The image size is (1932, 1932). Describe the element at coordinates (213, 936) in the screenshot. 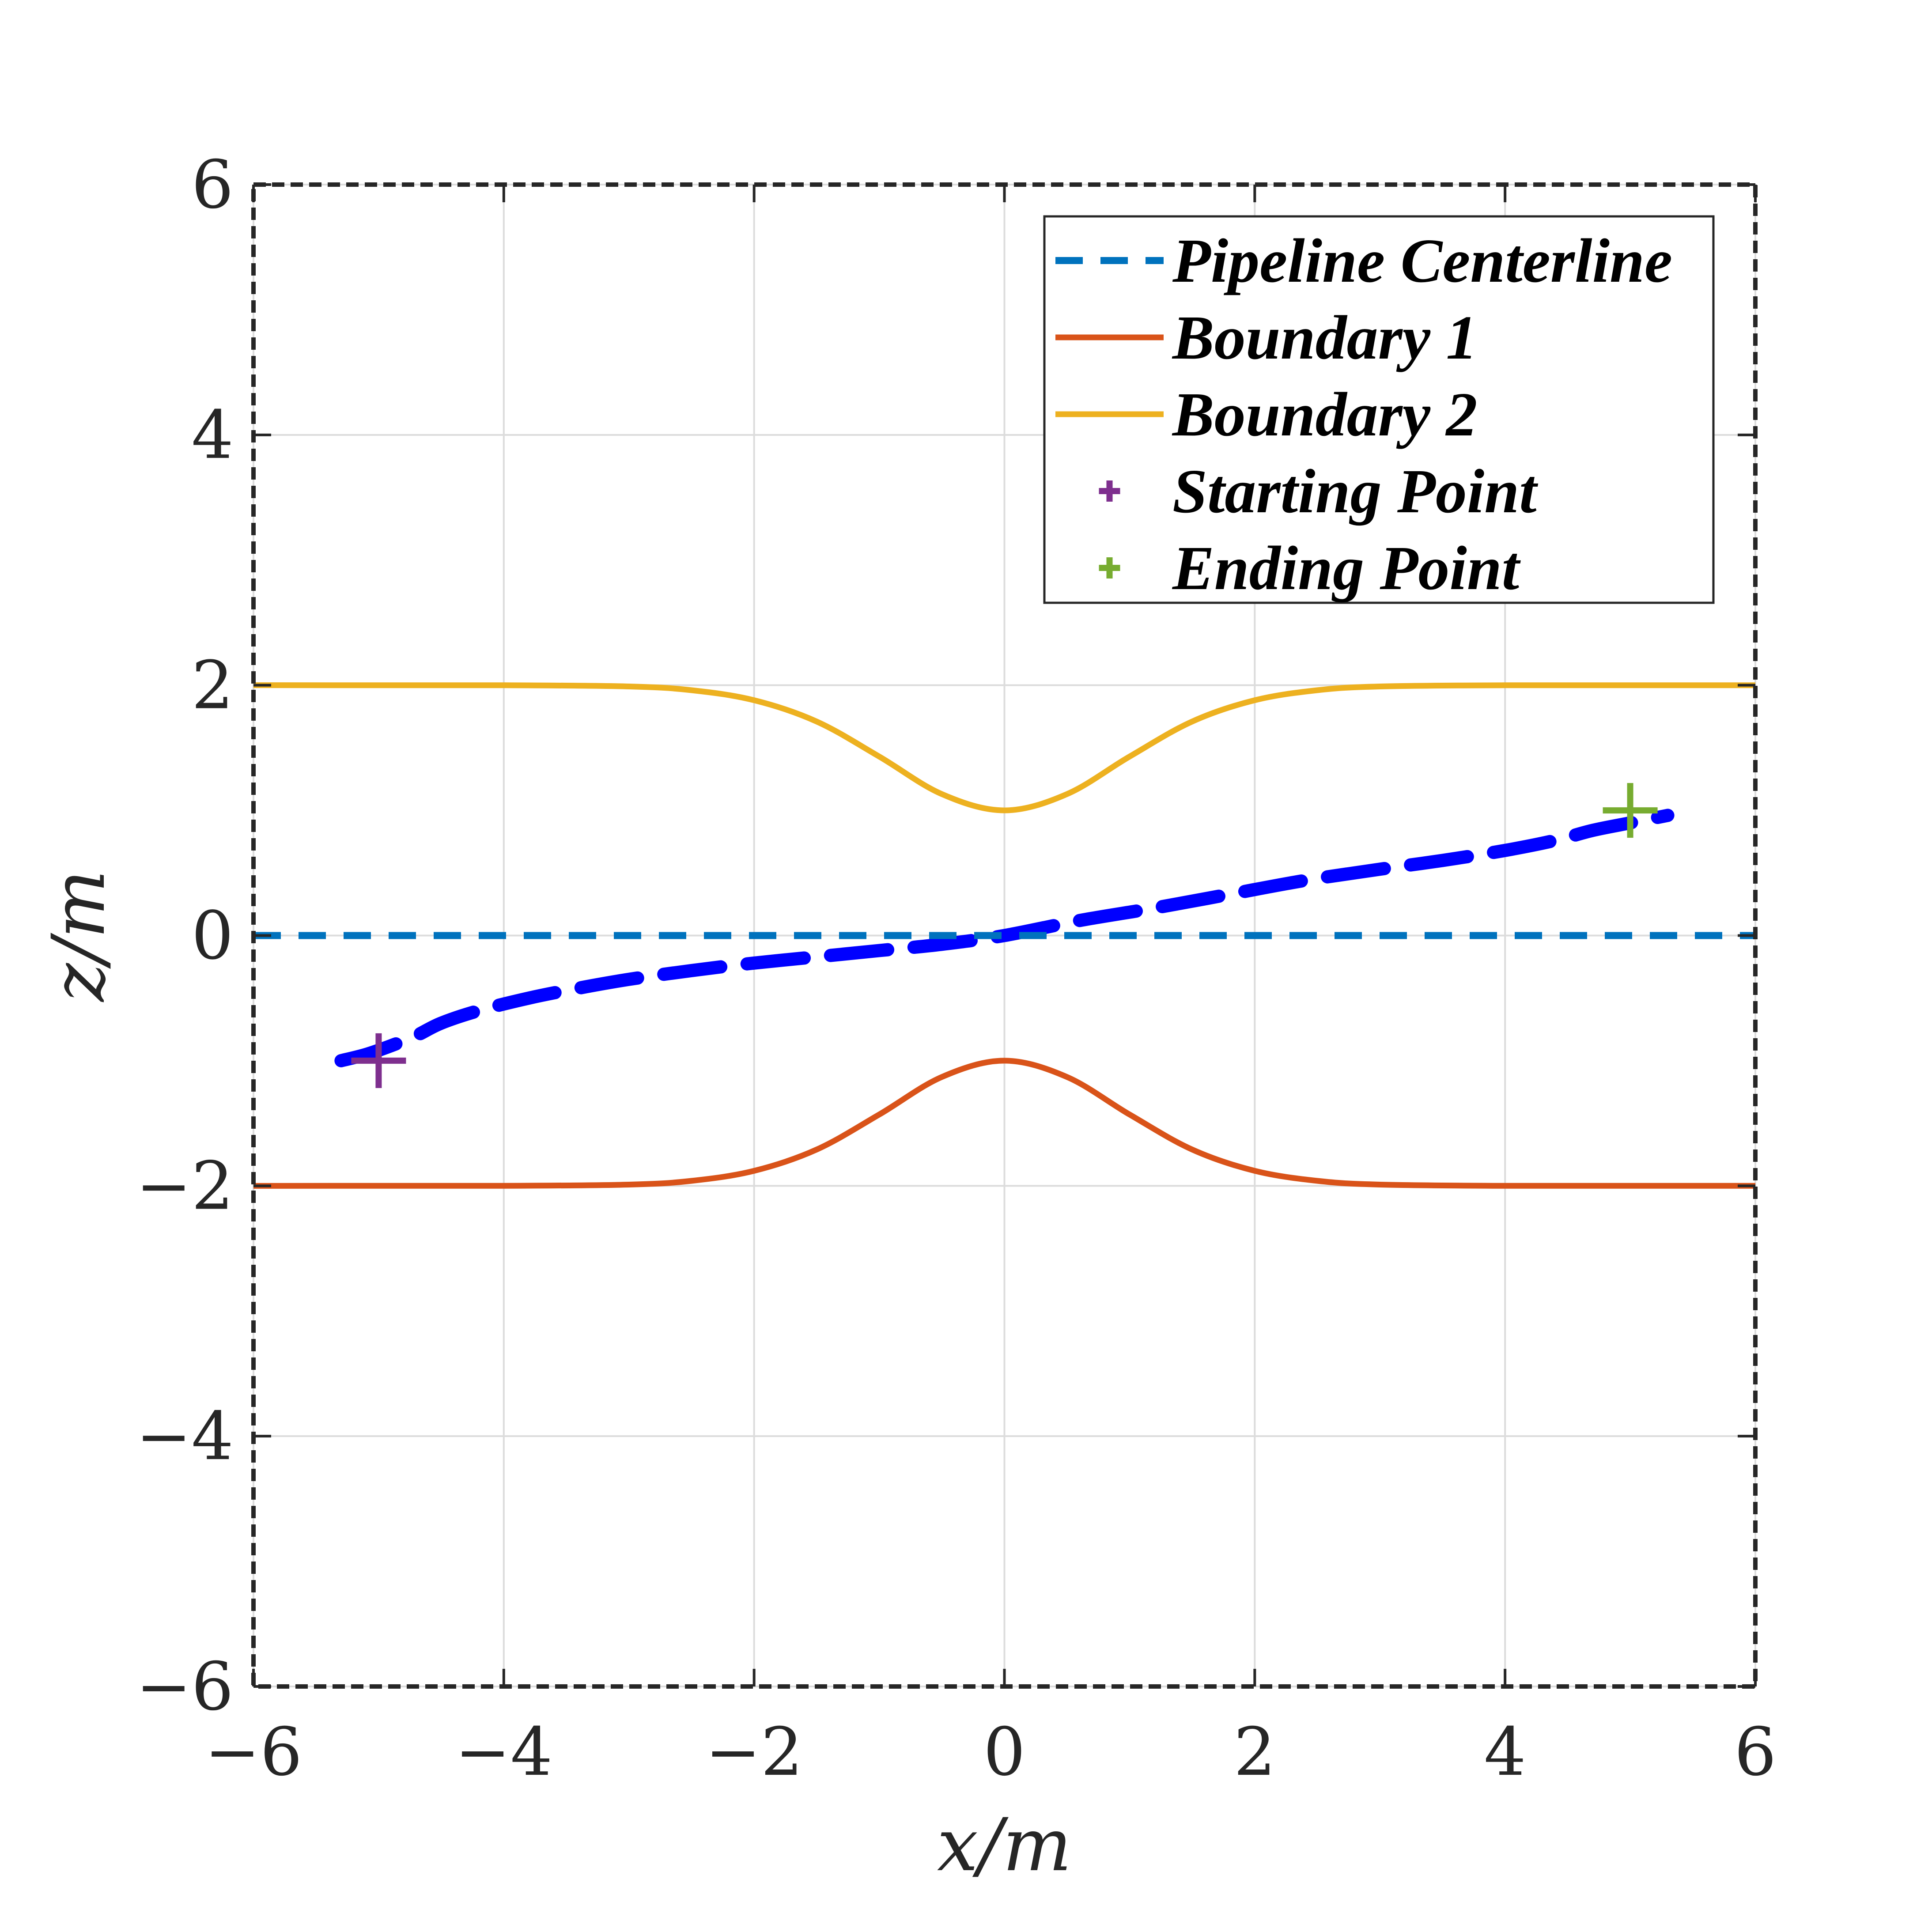

I see `y-tick-label: 0` at that location.